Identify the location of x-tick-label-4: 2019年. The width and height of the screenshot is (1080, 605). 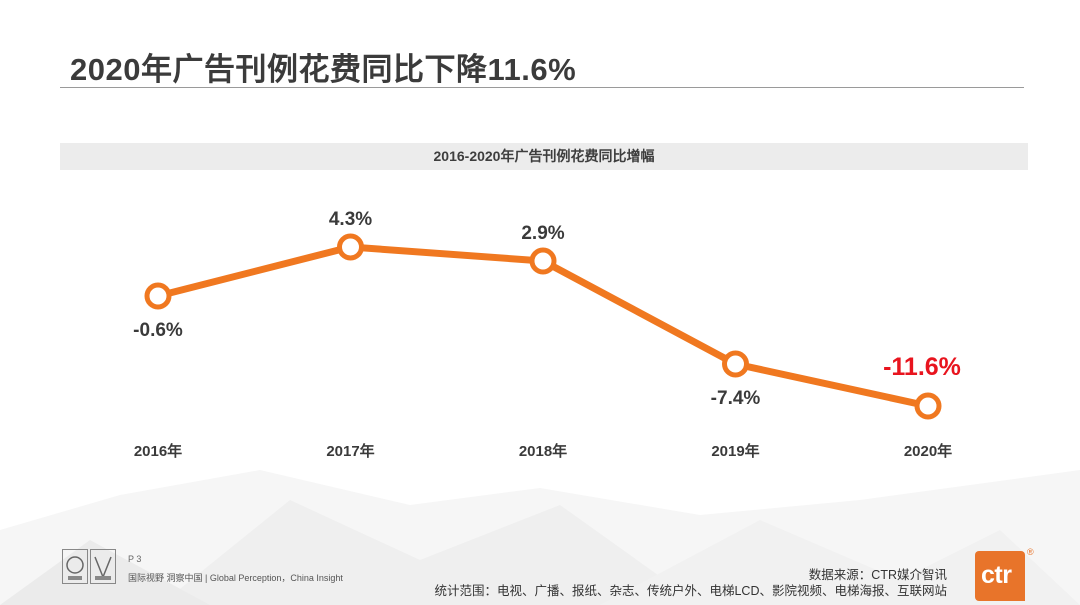
(735, 451).